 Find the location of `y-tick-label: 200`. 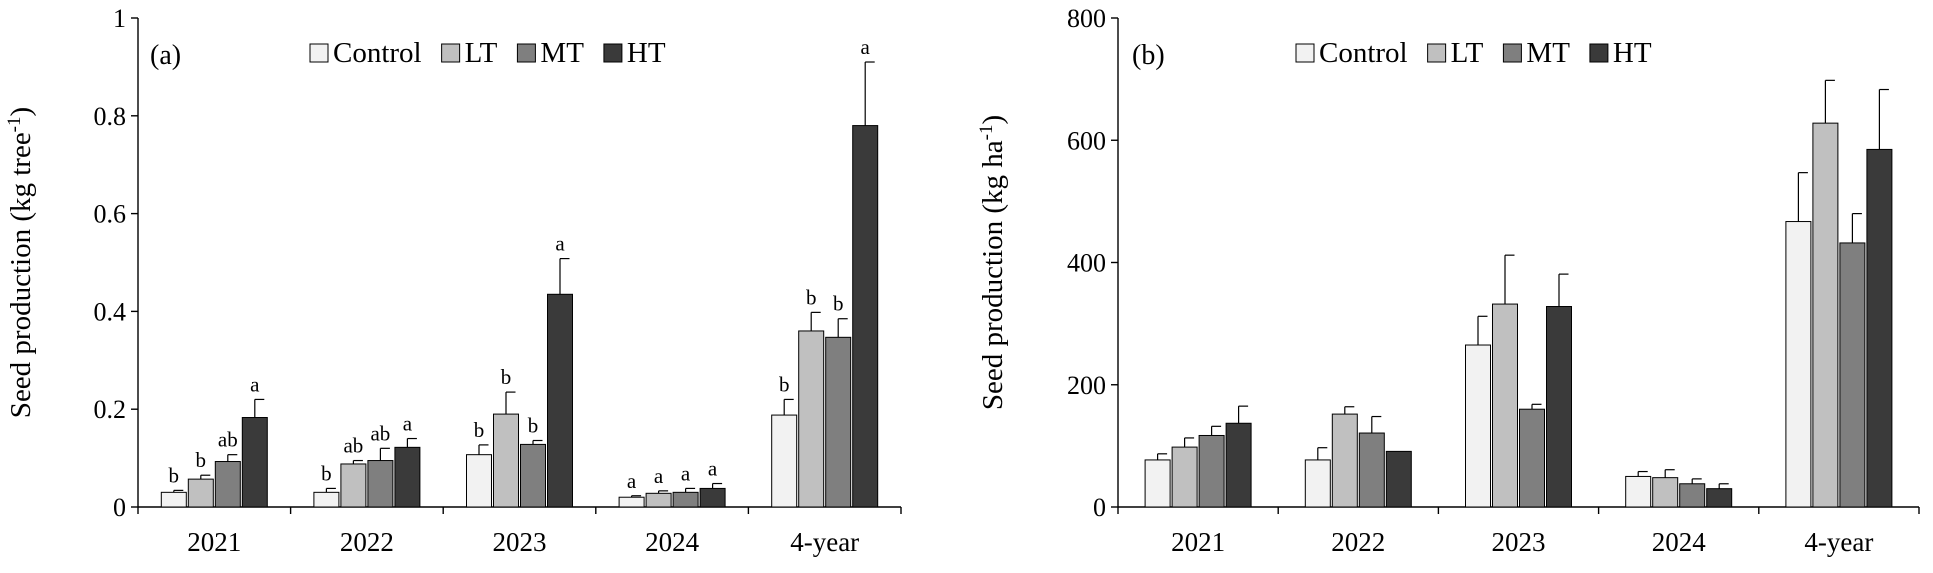

y-tick-label: 200 is located at coordinates (1086, 385).